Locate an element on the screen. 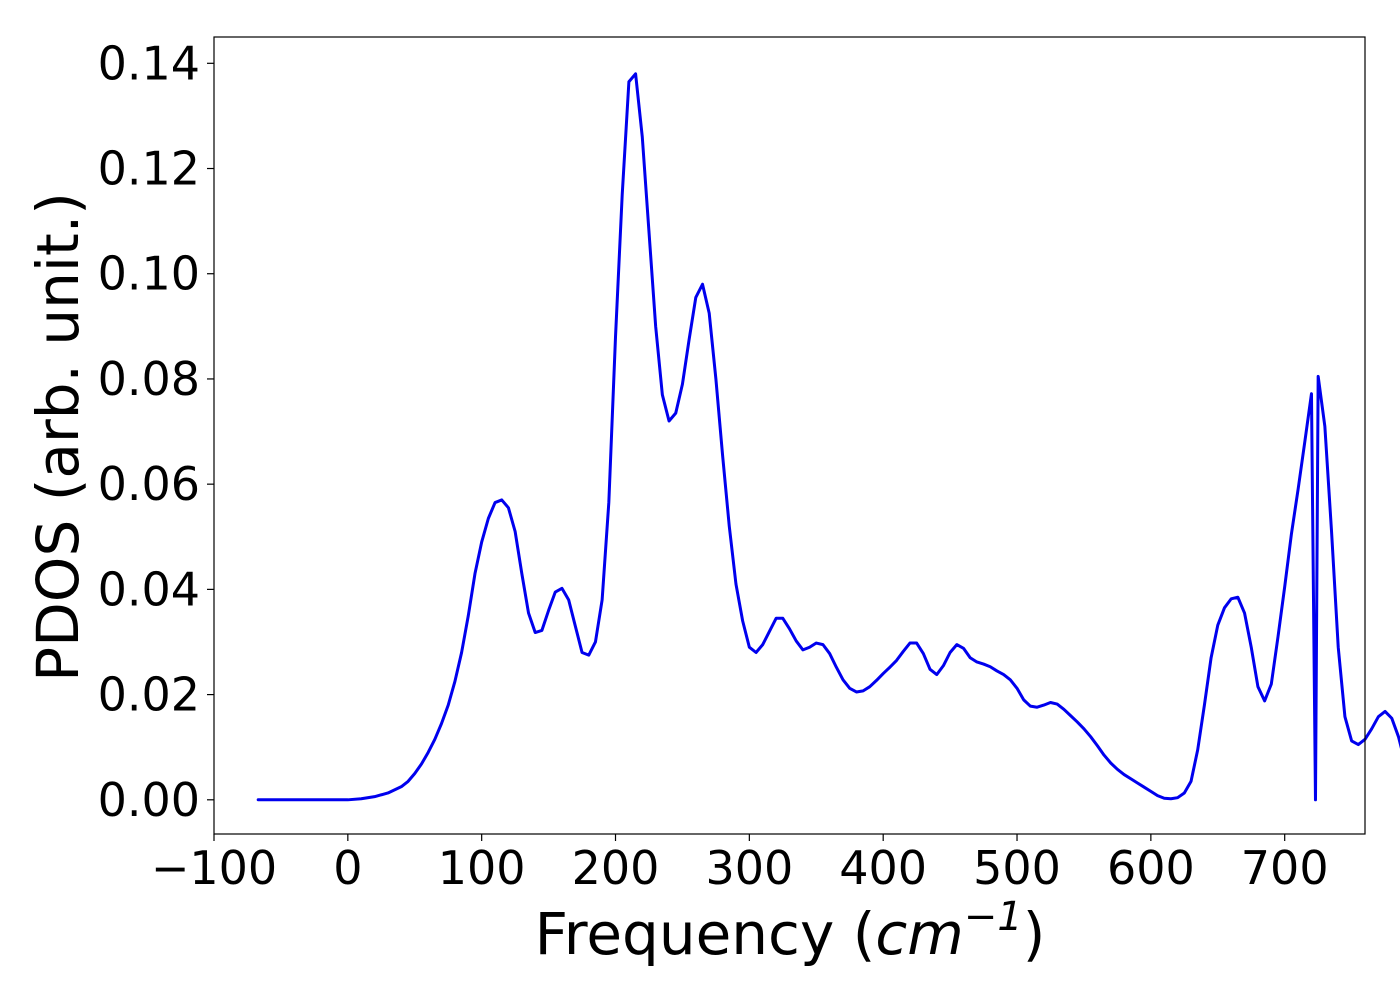 This screenshot has width=1400, height=1000. x-axis-label-exponent: −1 is located at coordinates (993, 917).